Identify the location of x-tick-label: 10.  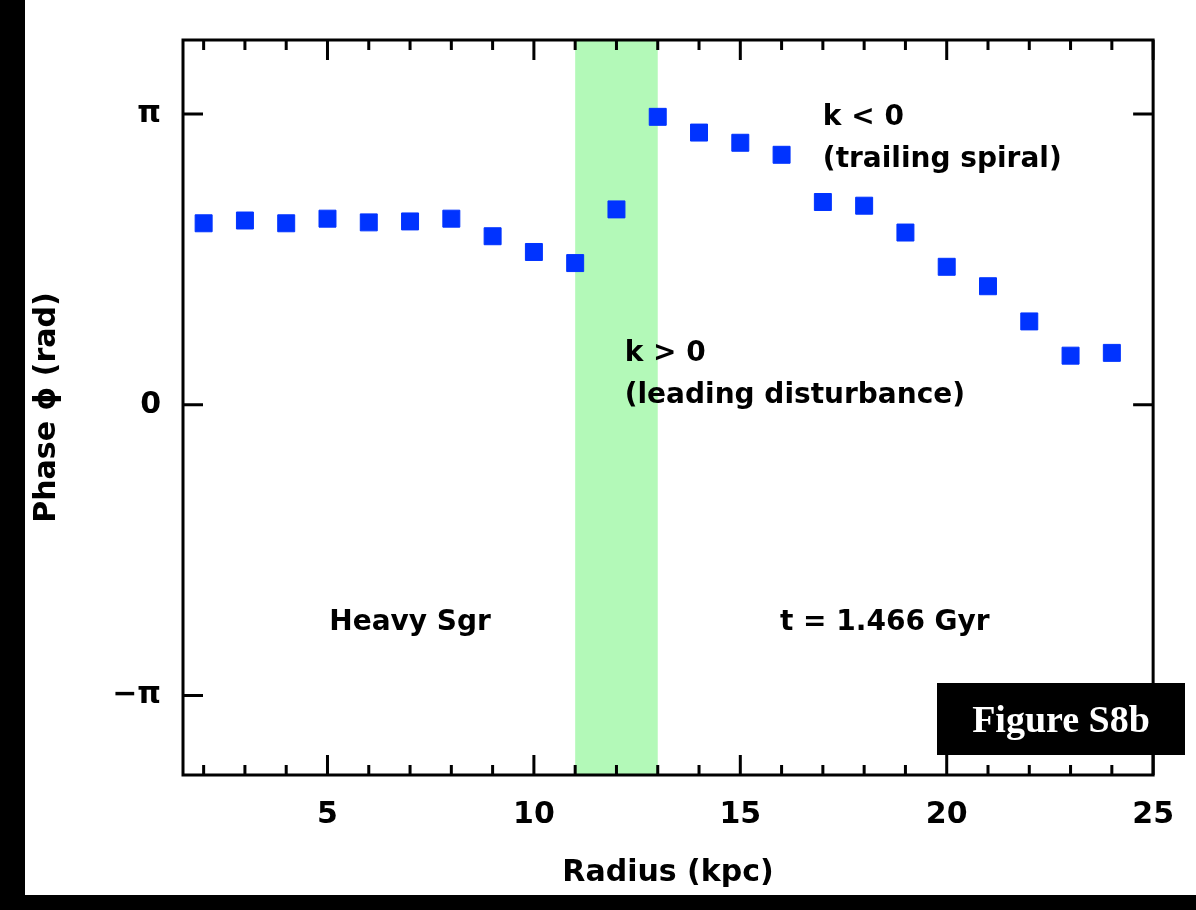
(534, 812).